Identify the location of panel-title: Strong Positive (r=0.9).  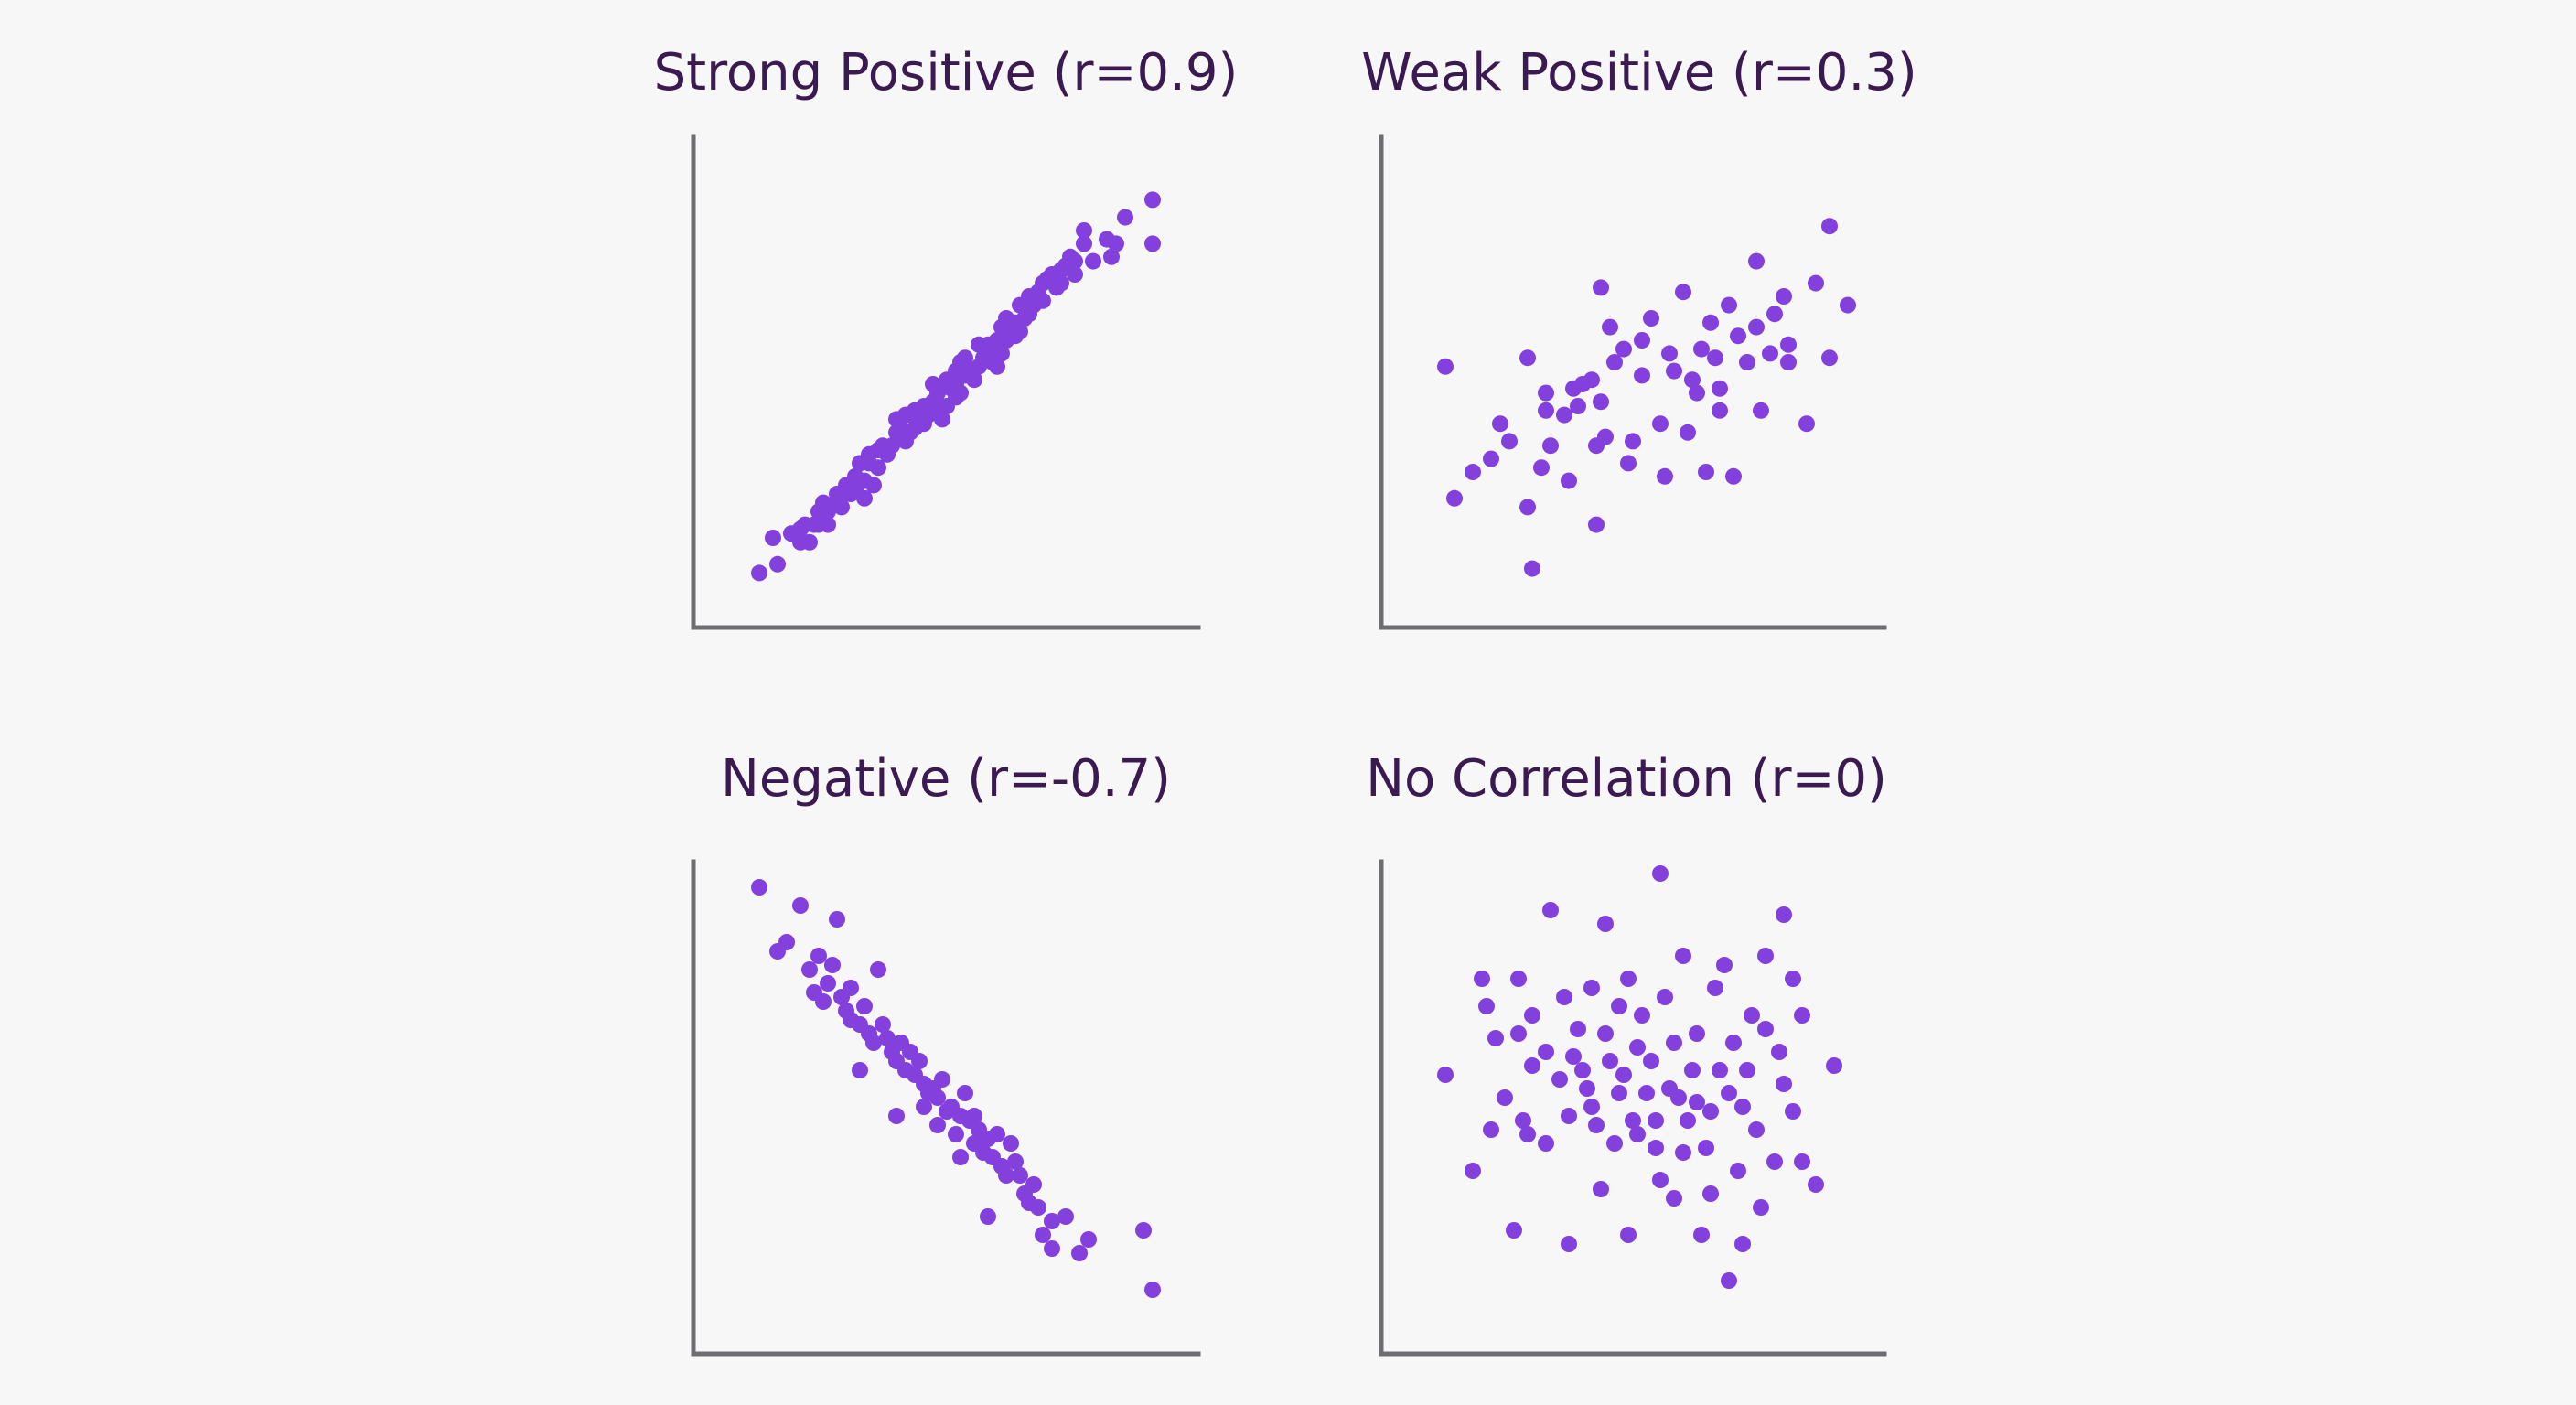
(947, 72).